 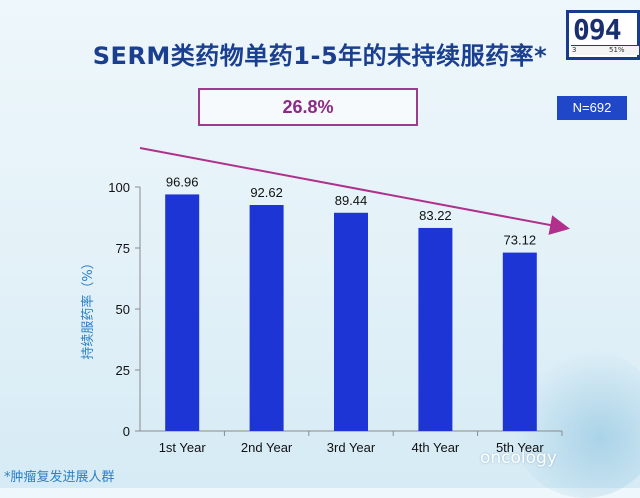 I want to click on bar-value-label: 96.96, so click(x=182, y=181).